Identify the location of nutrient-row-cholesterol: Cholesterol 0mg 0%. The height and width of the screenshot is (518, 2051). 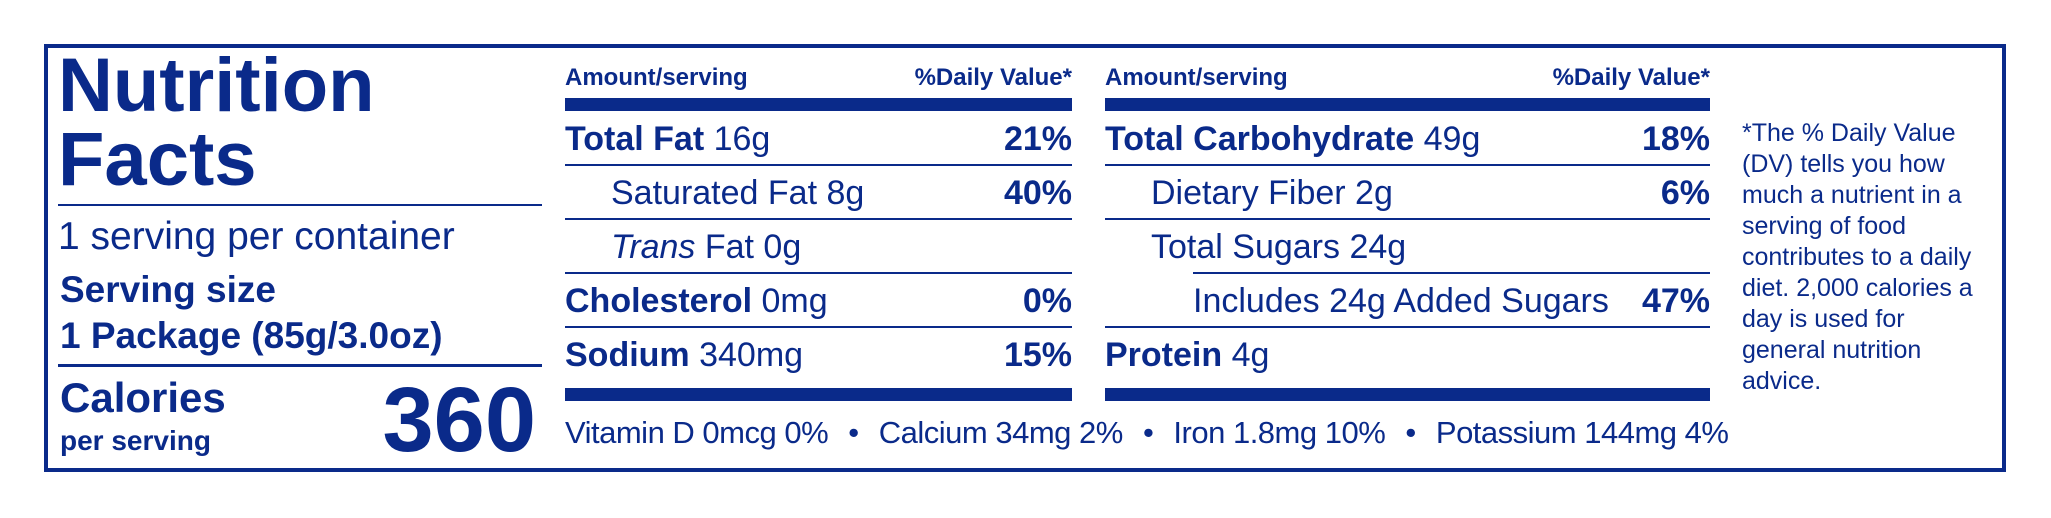
(818, 301).